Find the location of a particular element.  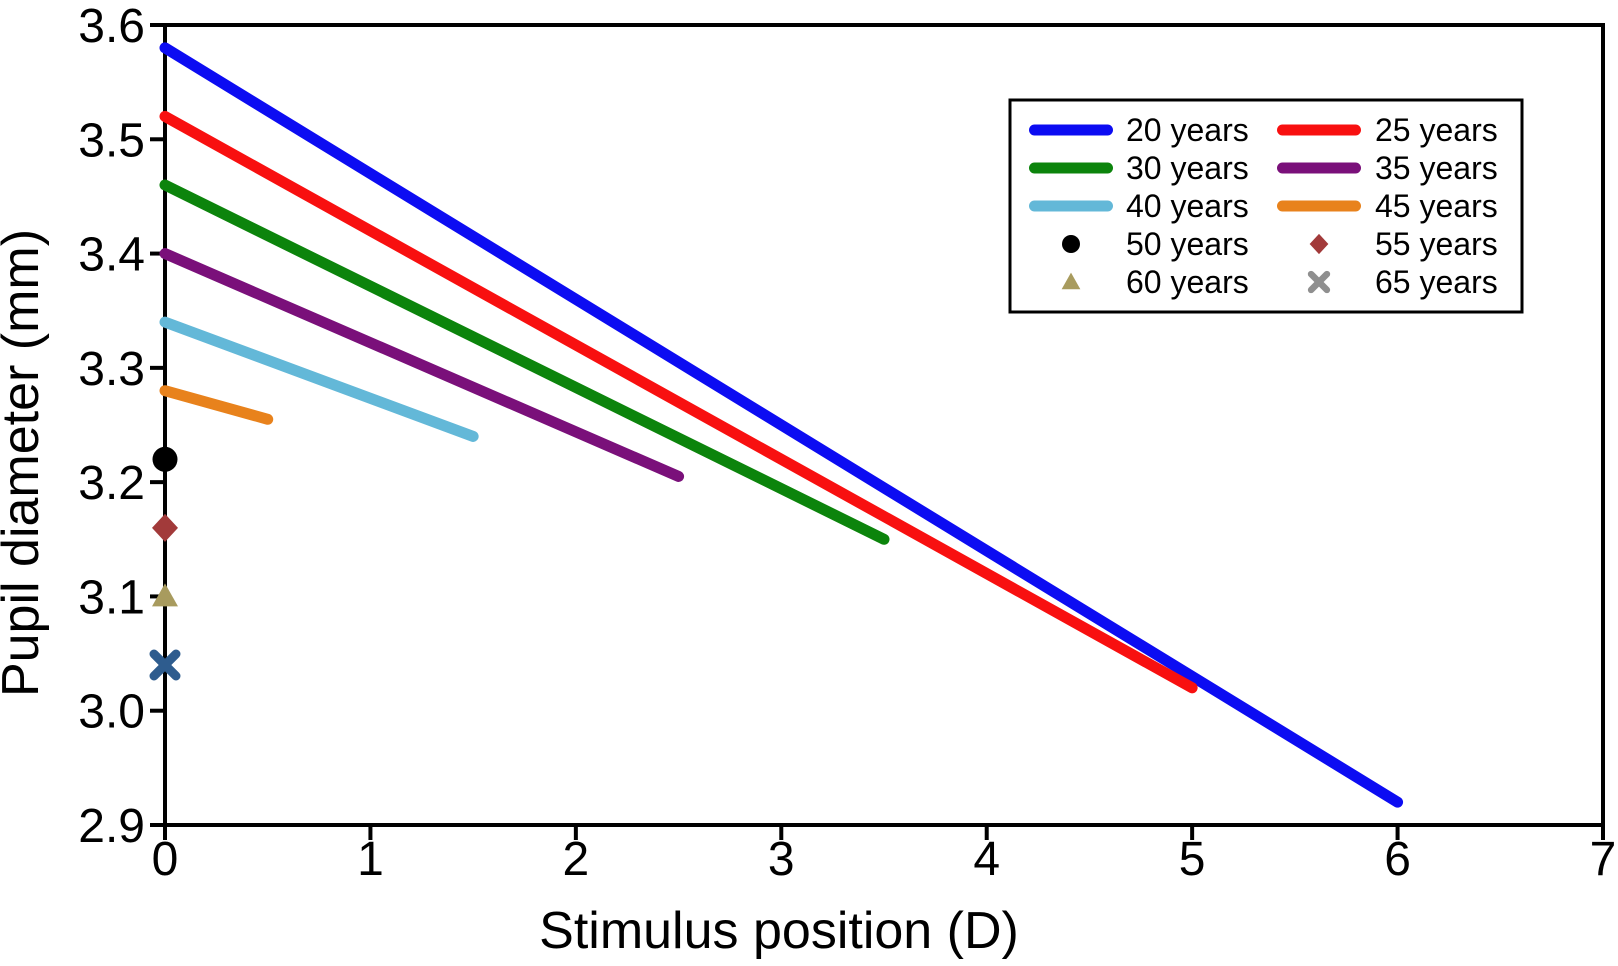

x-tick-label: 1 is located at coordinates (370, 859).